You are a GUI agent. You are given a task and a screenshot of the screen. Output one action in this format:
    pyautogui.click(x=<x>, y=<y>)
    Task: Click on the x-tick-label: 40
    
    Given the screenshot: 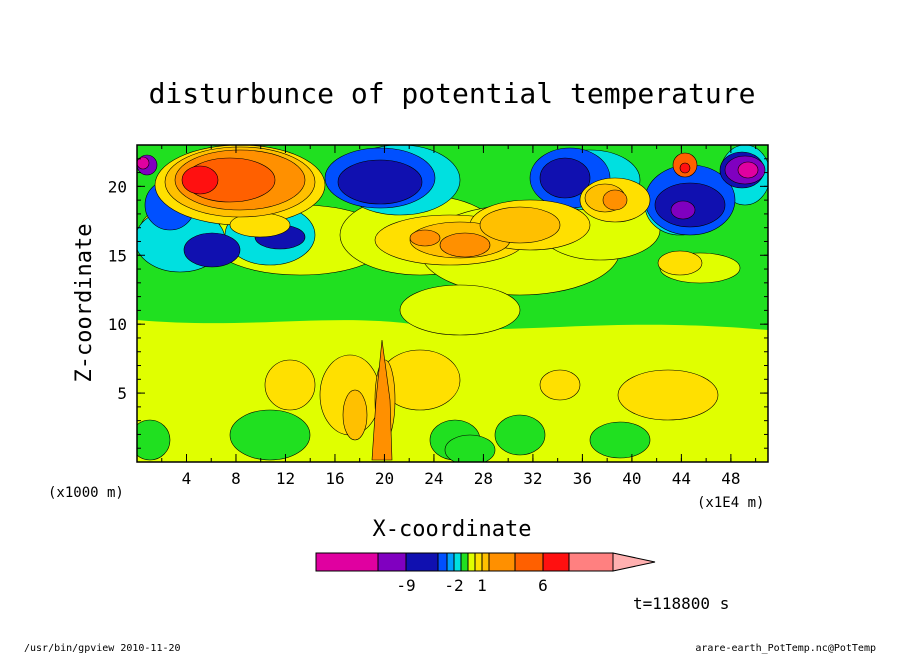 What is the action you would take?
    pyautogui.click(x=631, y=478)
    